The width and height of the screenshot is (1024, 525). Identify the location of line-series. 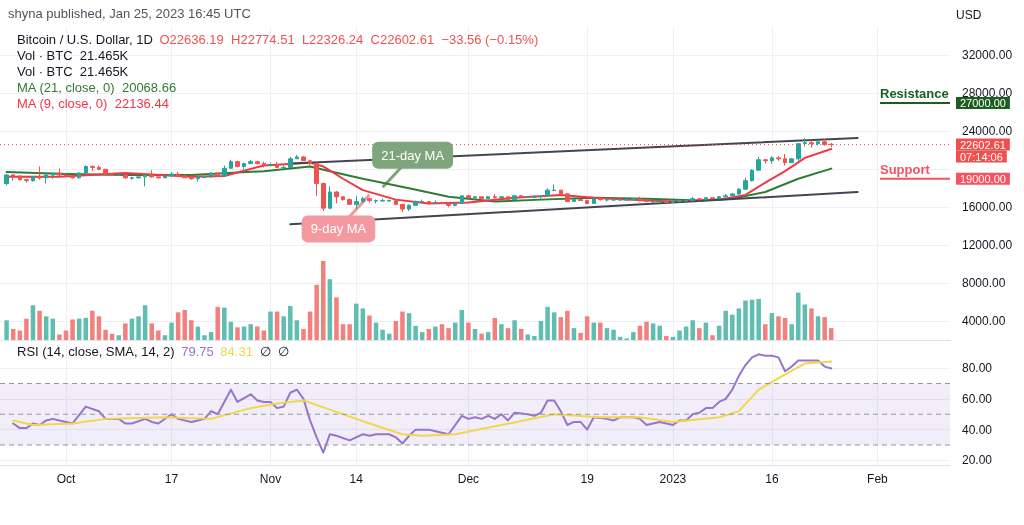
(422, 398).